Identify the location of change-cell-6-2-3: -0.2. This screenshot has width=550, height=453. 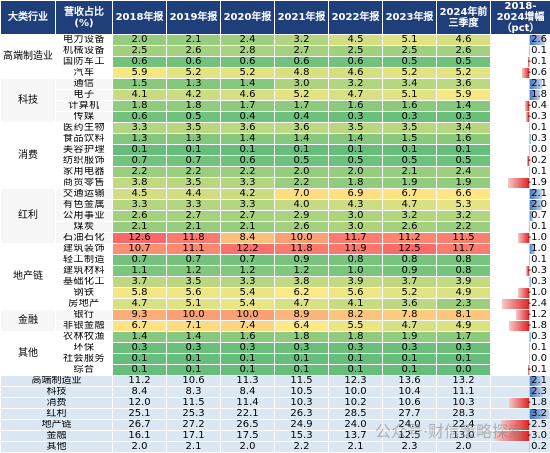
(520, 161).